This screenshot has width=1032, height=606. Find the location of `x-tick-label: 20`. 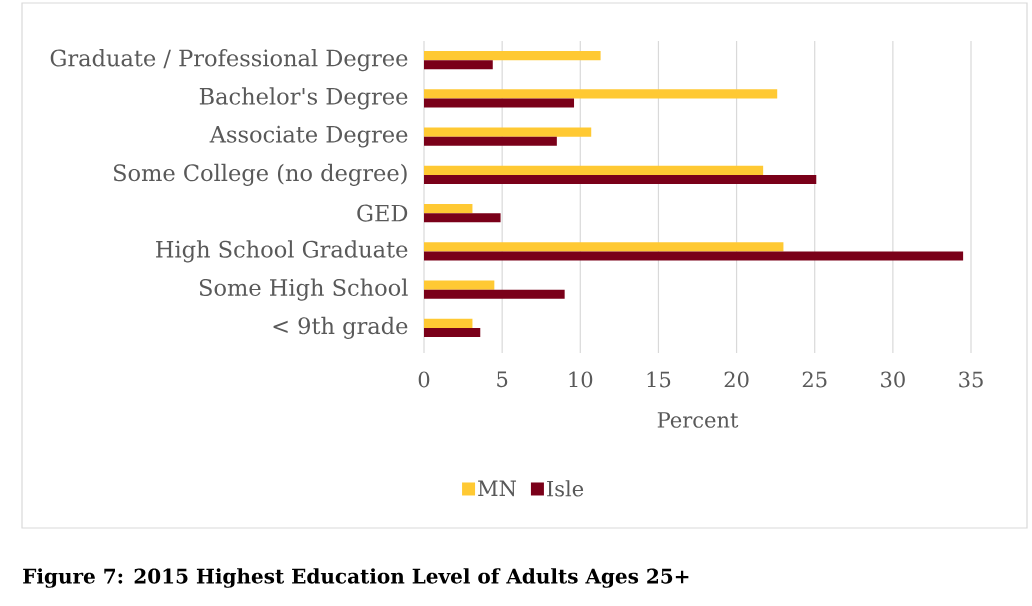

x-tick-label: 20 is located at coordinates (736, 379).